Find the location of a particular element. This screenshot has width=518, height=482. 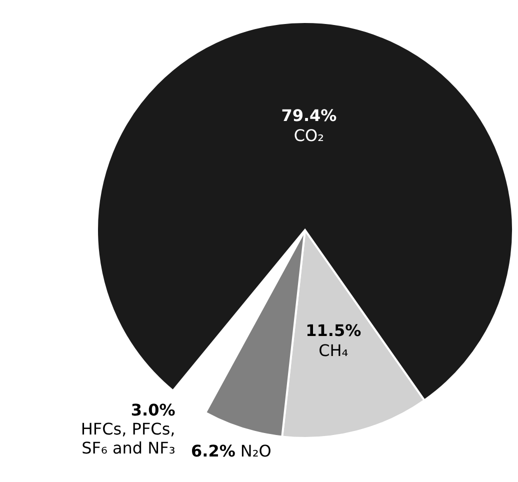

data-label: 79.4% is located at coordinates (309, 116).